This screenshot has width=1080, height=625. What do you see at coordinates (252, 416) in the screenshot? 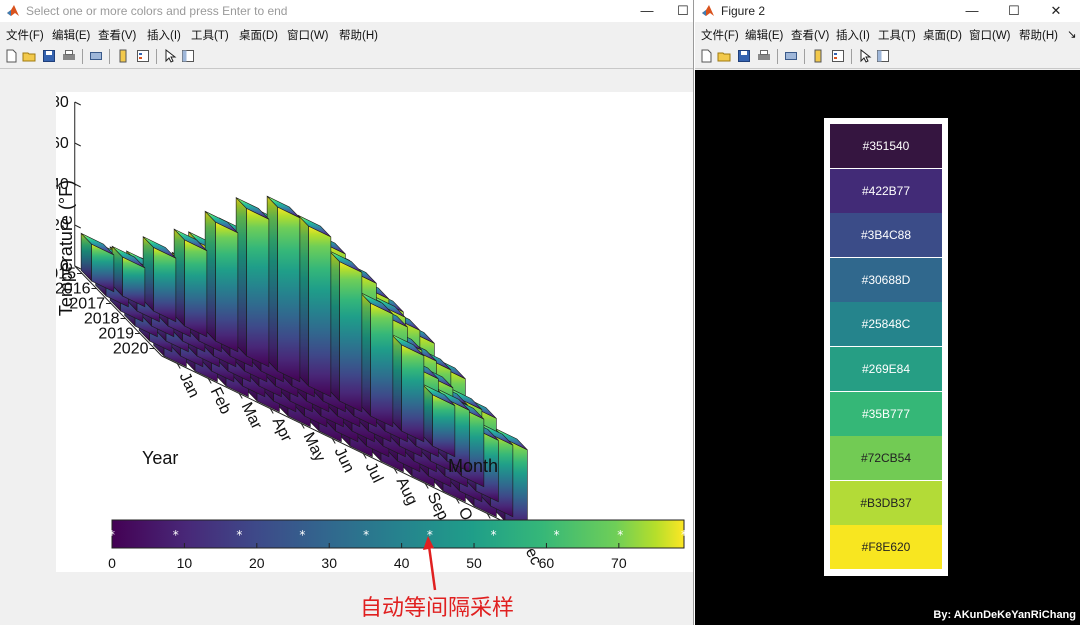
I see `x-tick-label: Mar` at bounding box center [252, 416].